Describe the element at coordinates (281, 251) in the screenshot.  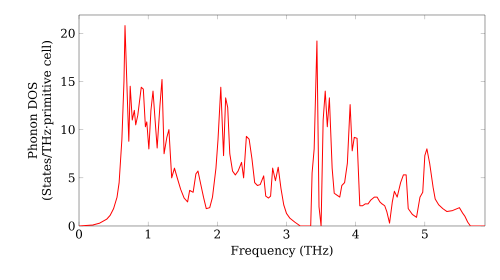
I see `x-axis-title: Frequency (THz)` at that location.